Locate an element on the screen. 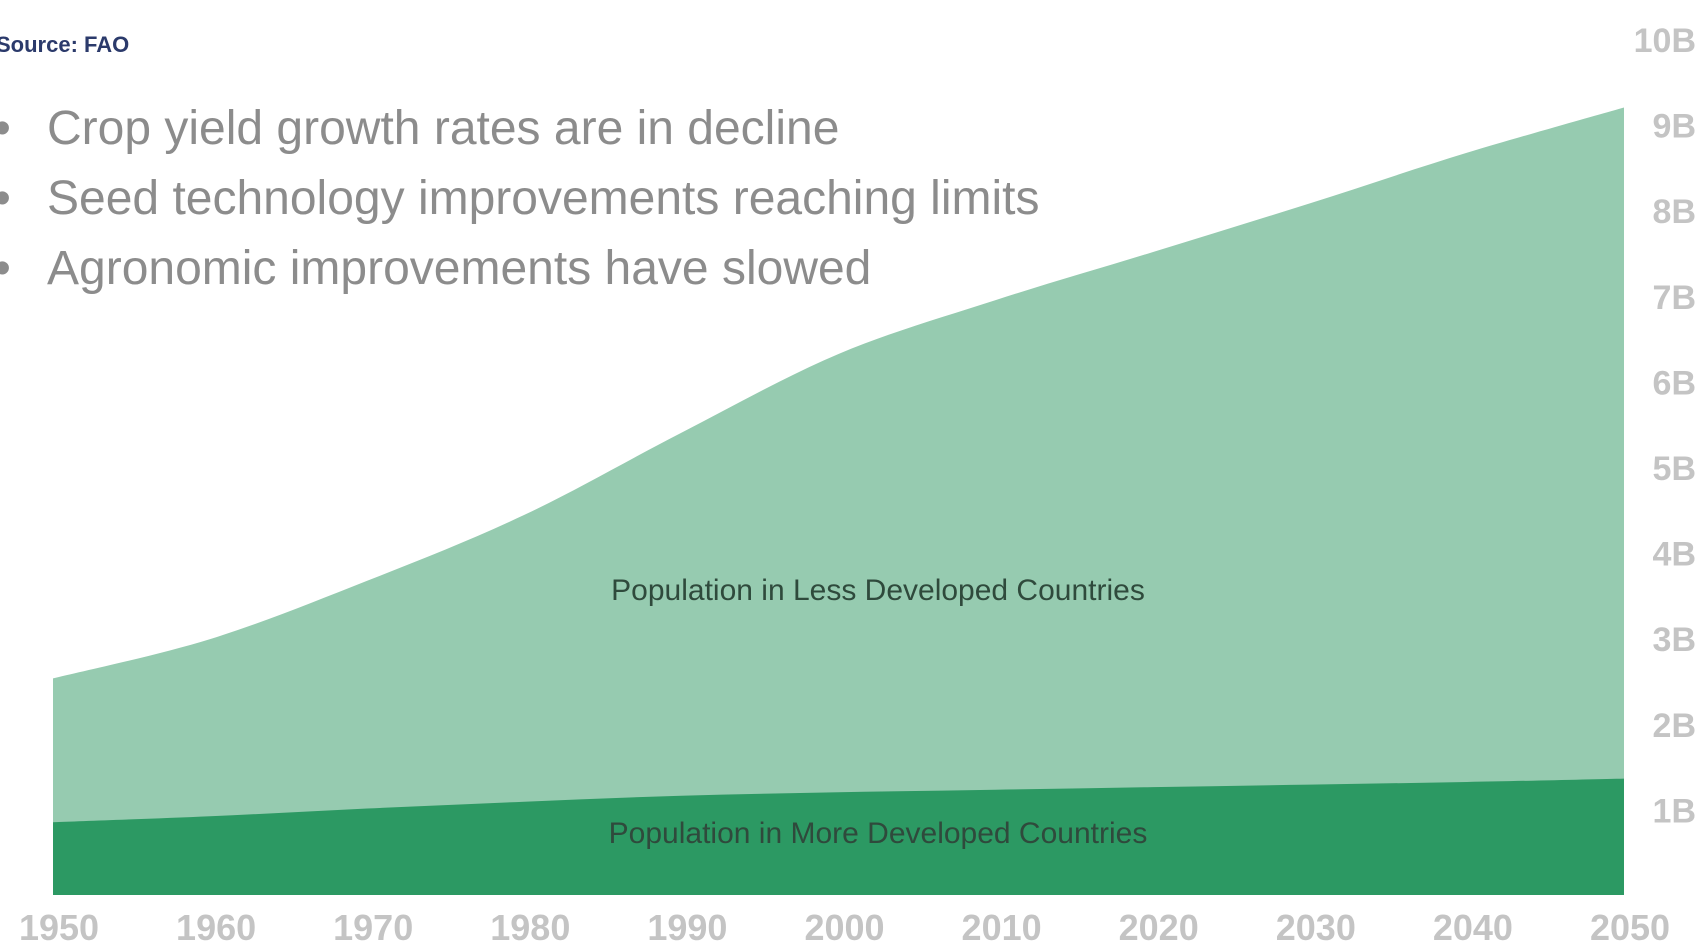 The image size is (1708, 943). x-tick-label: 2030 is located at coordinates (1316, 925).